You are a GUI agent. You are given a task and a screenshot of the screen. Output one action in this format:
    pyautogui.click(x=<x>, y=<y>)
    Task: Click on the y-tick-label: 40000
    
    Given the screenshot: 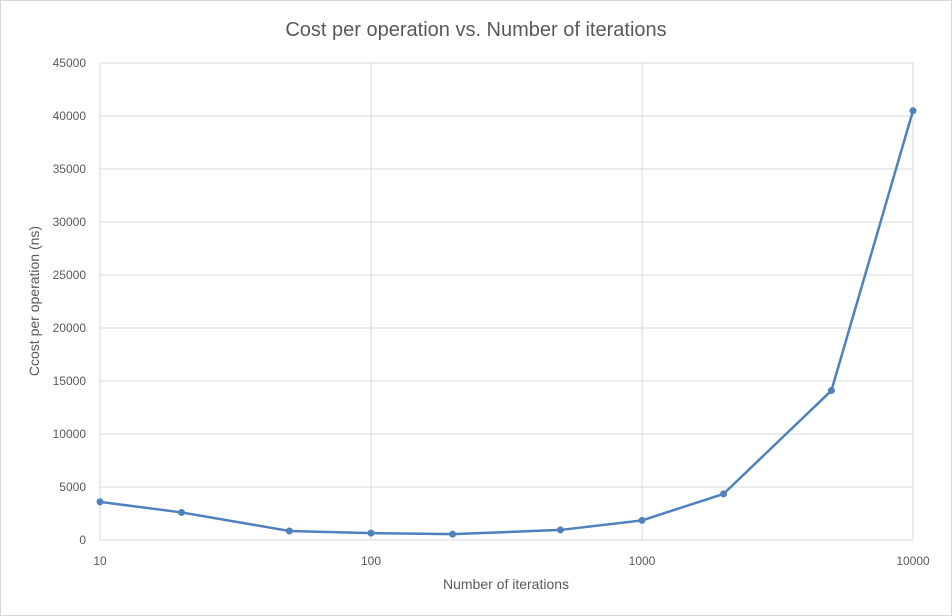 What is the action you would take?
    pyautogui.click(x=70, y=116)
    